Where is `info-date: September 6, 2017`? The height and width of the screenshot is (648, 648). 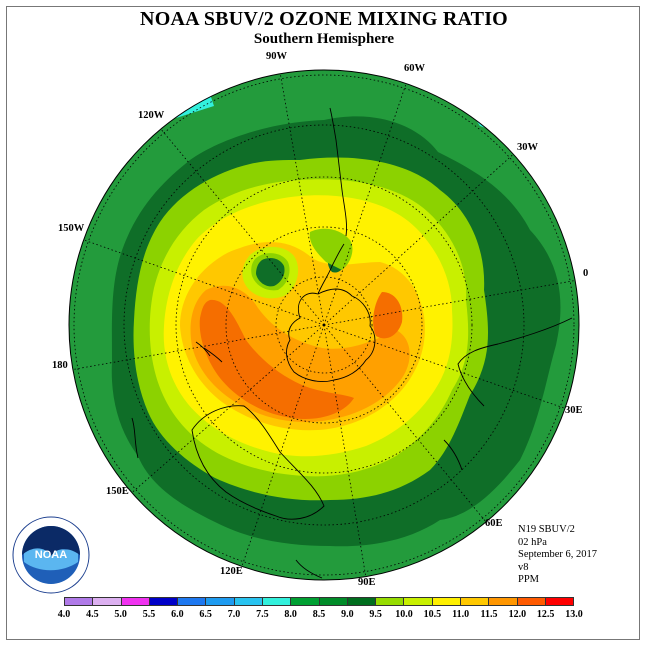
info-date: September 6, 2017 is located at coordinates (558, 555).